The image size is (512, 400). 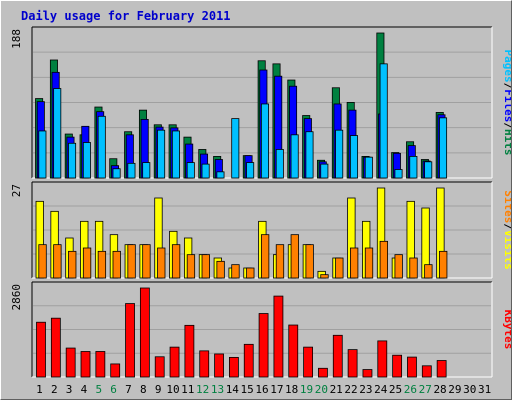 I want to click on legend-entry-sites: Sites, so click(x=506, y=206).